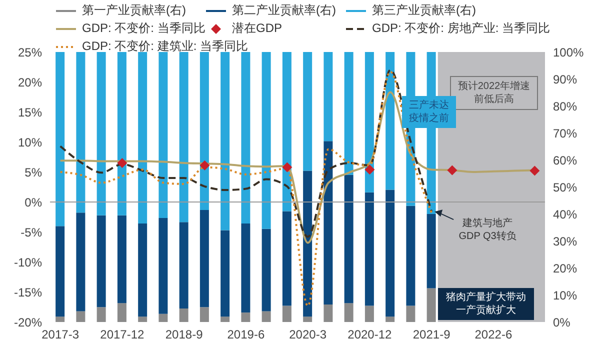  Describe the element at coordinates (565, 295) in the screenshot. I see `y2-tick-label: 10%` at that location.